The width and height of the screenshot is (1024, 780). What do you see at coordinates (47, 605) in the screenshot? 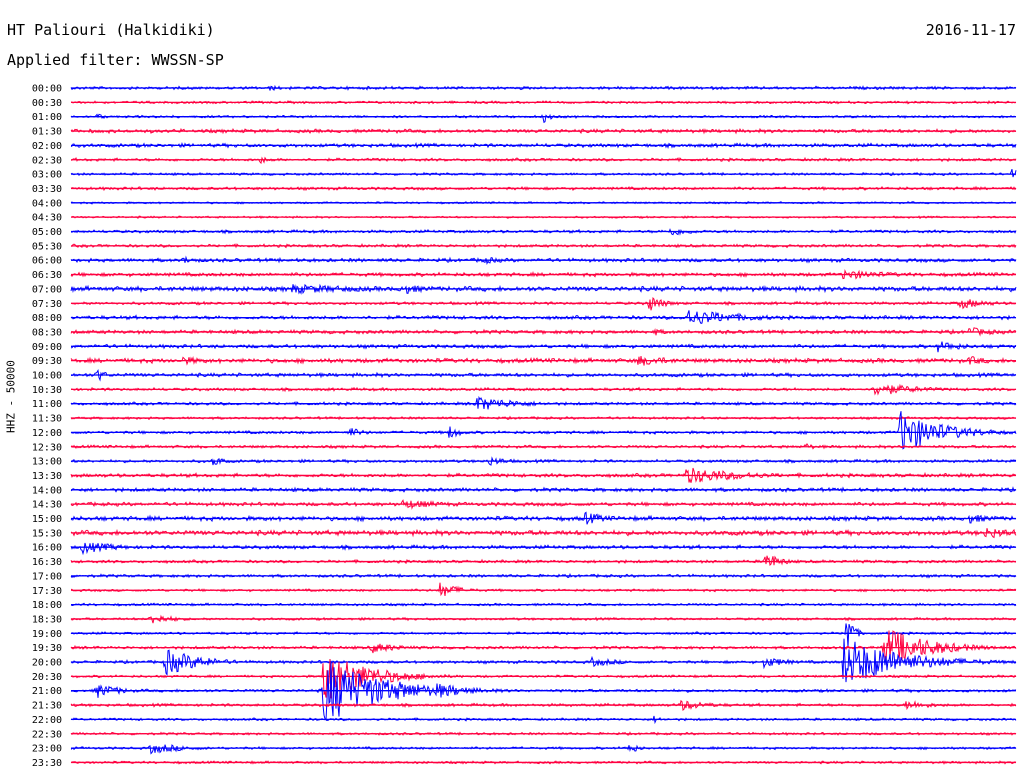
I see `row-label: 18:00` at bounding box center [47, 605].